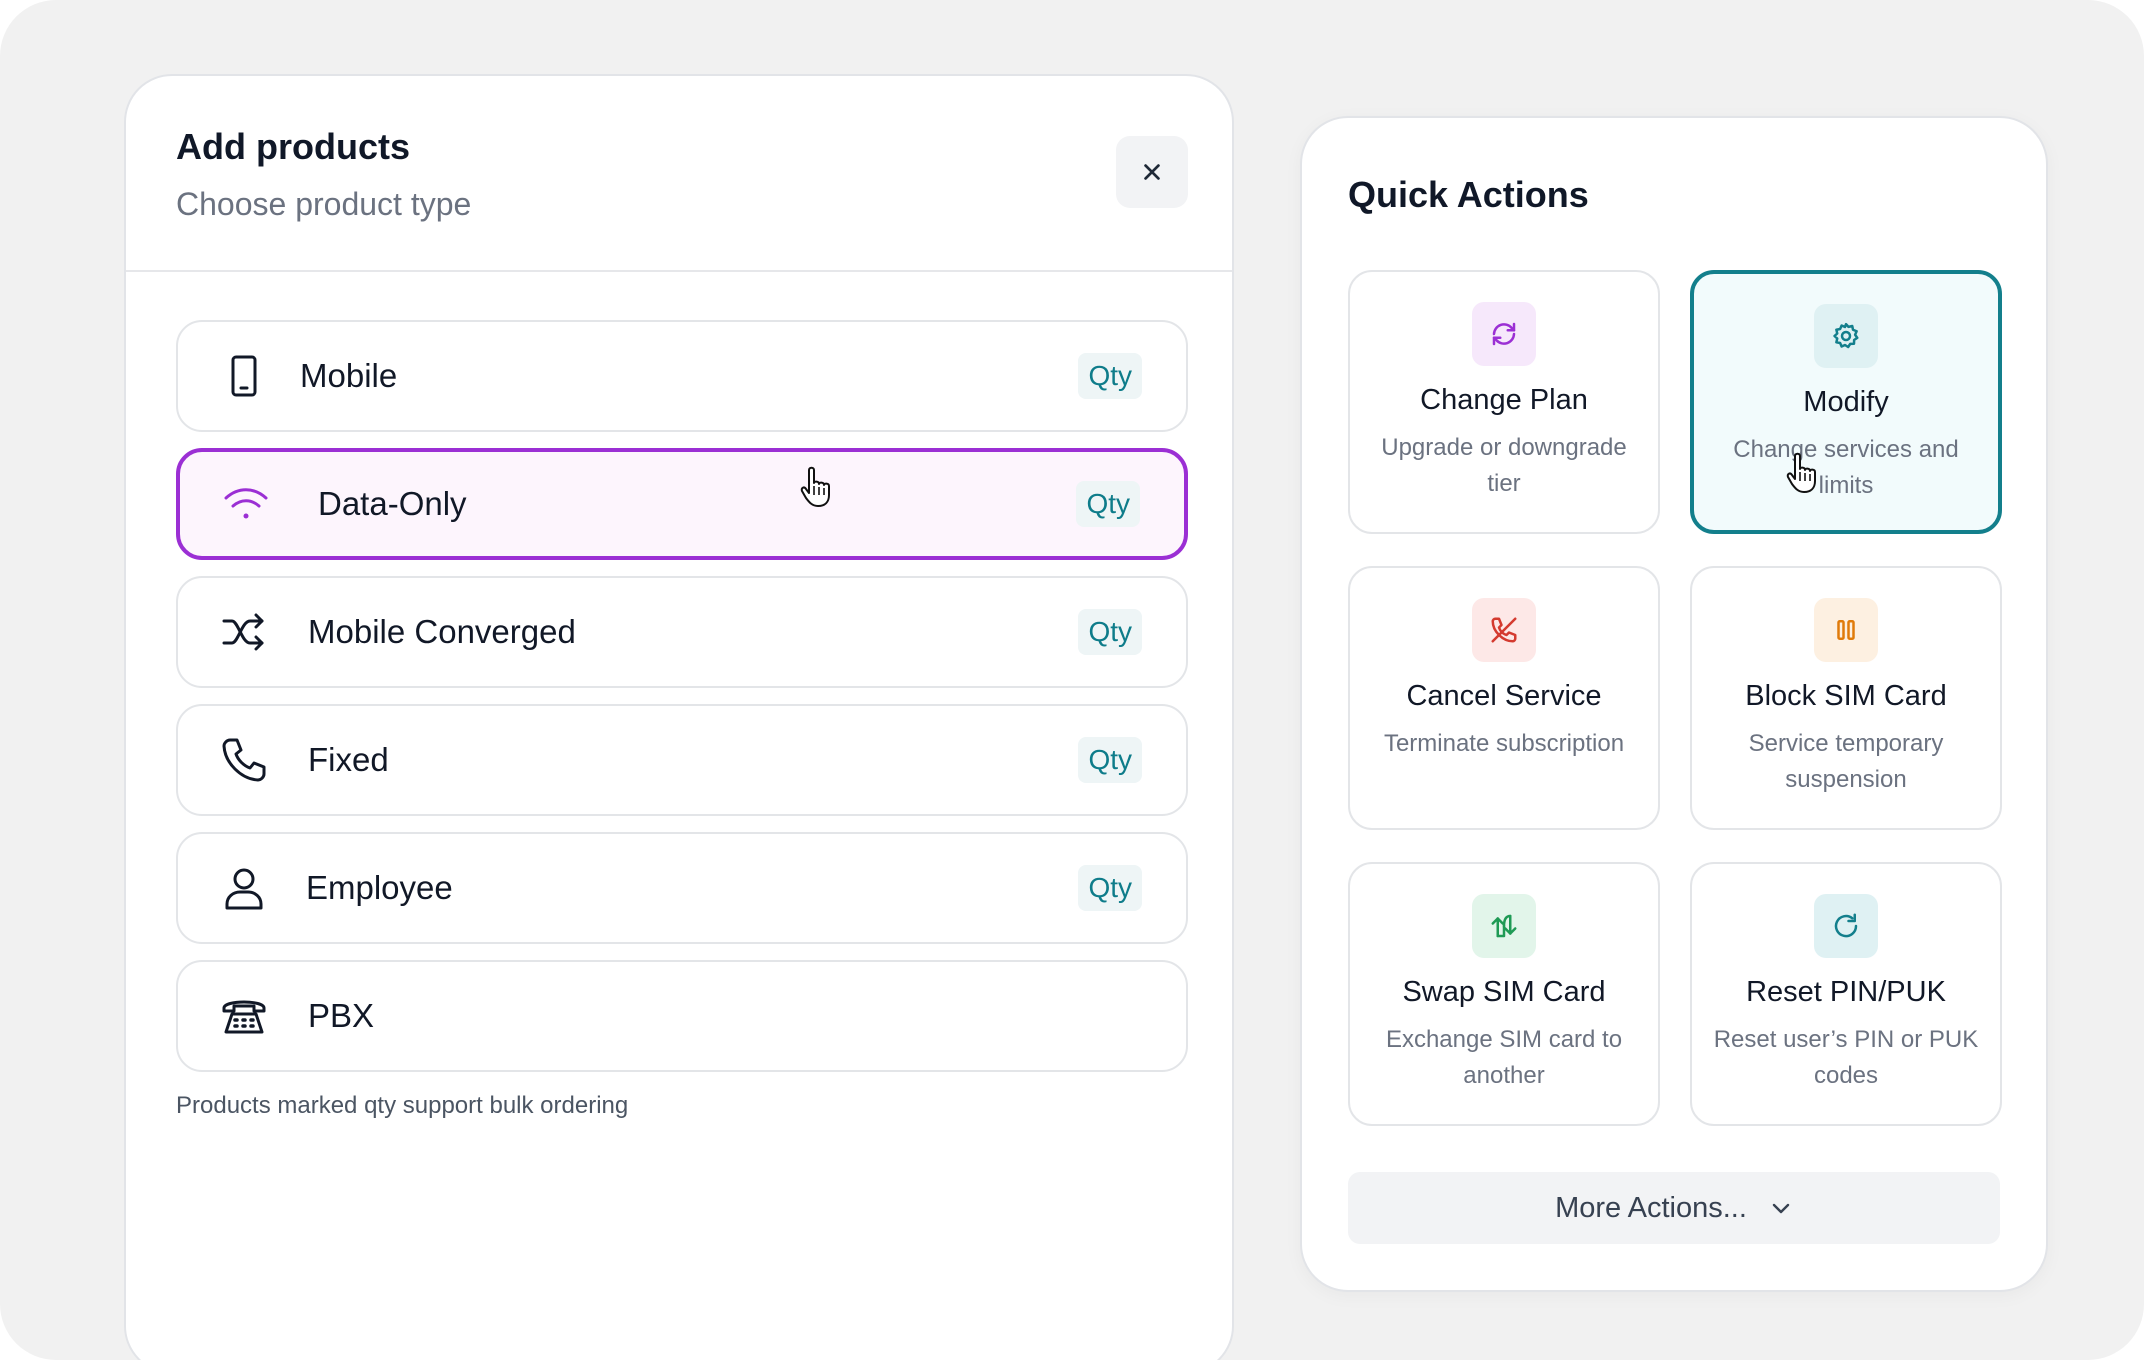 The width and height of the screenshot is (2144, 1360). I want to click on card-title: Modify, so click(1846, 402).